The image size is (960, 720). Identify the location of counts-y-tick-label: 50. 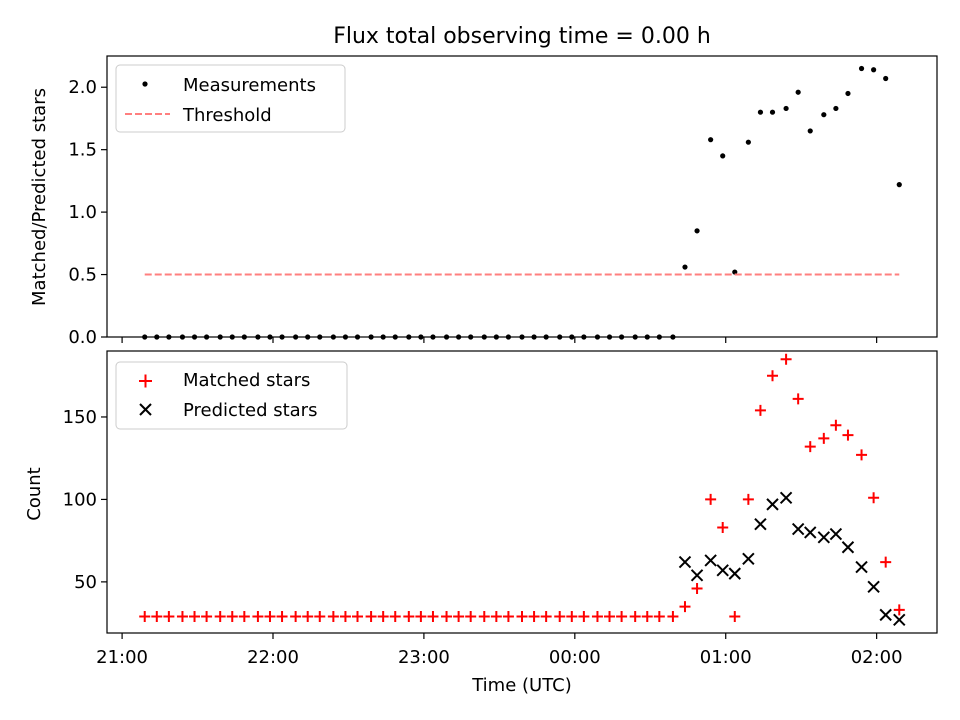
(85, 582).